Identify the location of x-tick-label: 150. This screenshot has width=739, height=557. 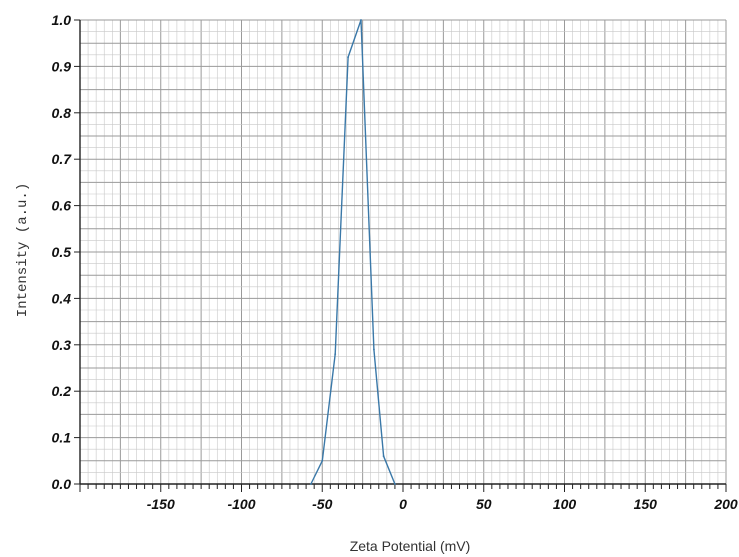
(646, 504).